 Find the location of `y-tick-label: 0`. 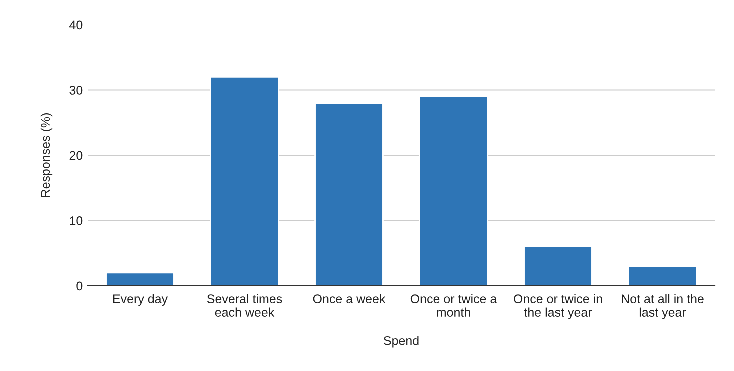

y-tick-label: 0 is located at coordinates (79, 286).